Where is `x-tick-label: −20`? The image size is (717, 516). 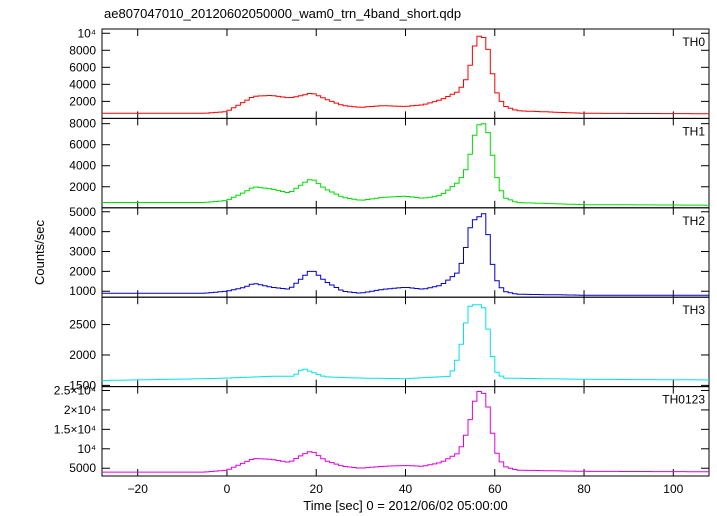
x-tick-label: −20 is located at coordinates (138, 489).